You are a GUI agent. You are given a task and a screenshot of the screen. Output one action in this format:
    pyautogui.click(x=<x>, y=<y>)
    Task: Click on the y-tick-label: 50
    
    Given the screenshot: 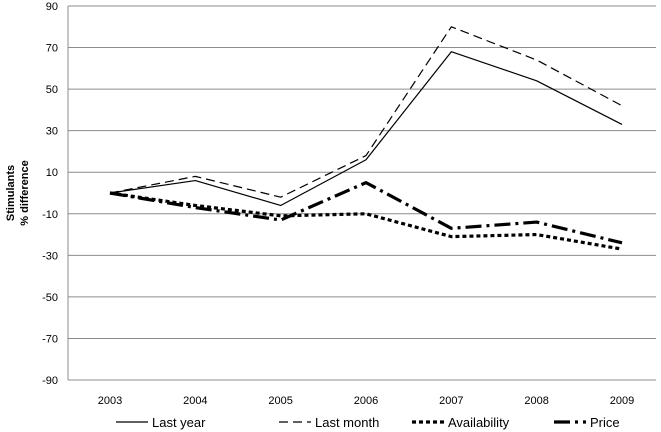 What is the action you would take?
    pyautogui.click(x=52, y=90)
    